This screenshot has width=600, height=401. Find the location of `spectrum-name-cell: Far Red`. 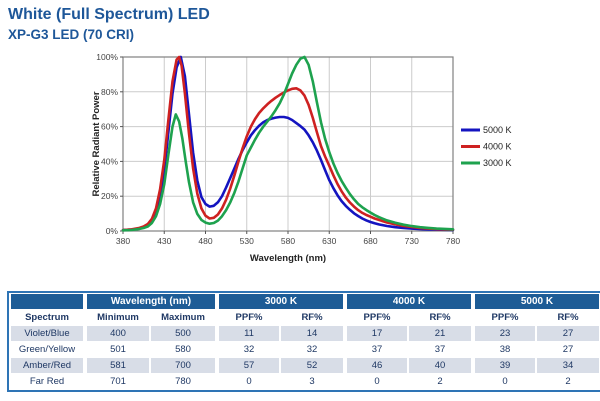

spectrum-name-cell: Far Red is located at coordinates (47, 381).